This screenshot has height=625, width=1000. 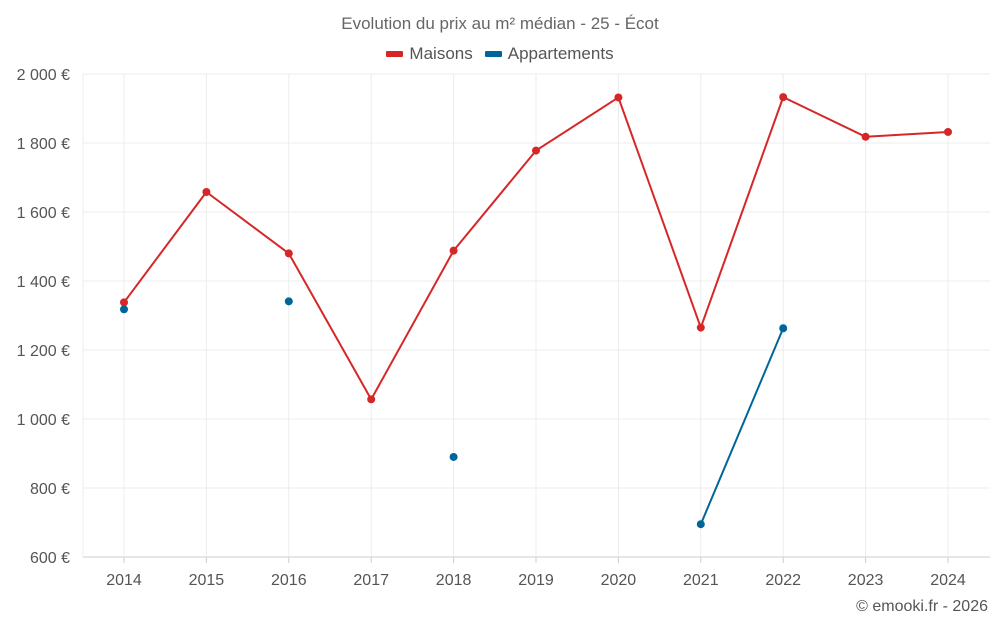 What do you see at coordinates (43, 351) in the screenshot?
I see `y-tick-label: 1 200 €` at bounding box center [43, 351].